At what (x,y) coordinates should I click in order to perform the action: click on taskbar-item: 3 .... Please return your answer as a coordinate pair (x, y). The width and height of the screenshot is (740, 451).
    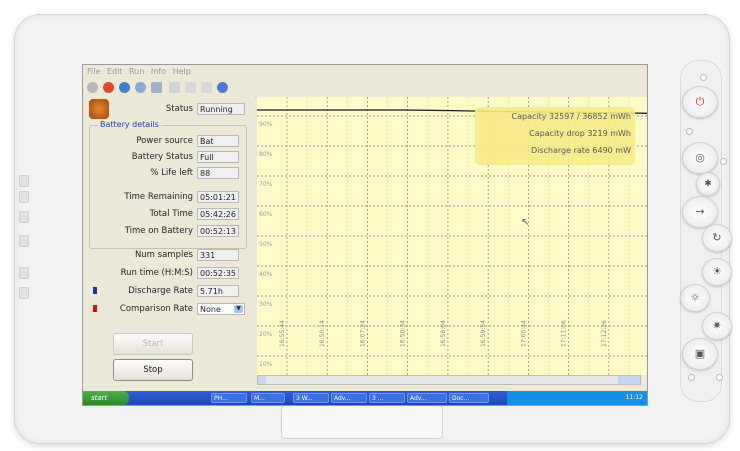
    Looking at the image, I should click on (387, 398).